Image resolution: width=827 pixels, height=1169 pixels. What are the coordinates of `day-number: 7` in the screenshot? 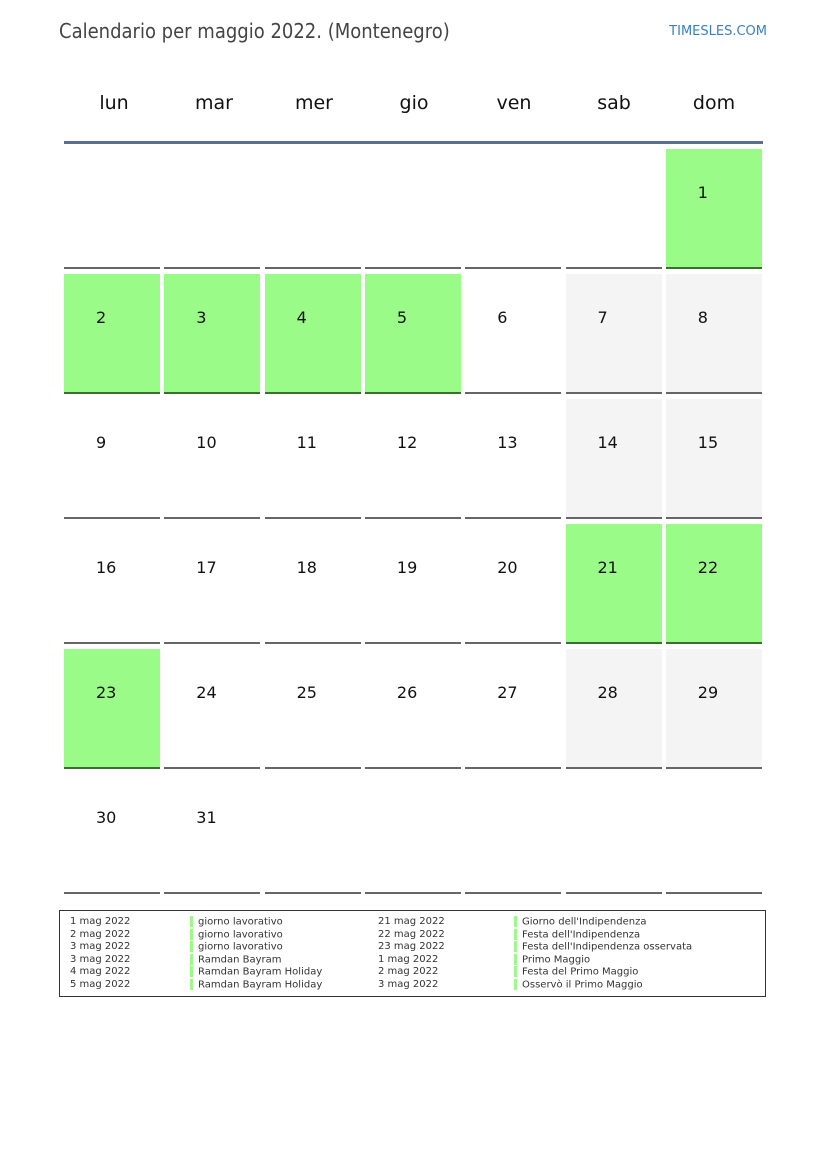 It's located at (602, 317).